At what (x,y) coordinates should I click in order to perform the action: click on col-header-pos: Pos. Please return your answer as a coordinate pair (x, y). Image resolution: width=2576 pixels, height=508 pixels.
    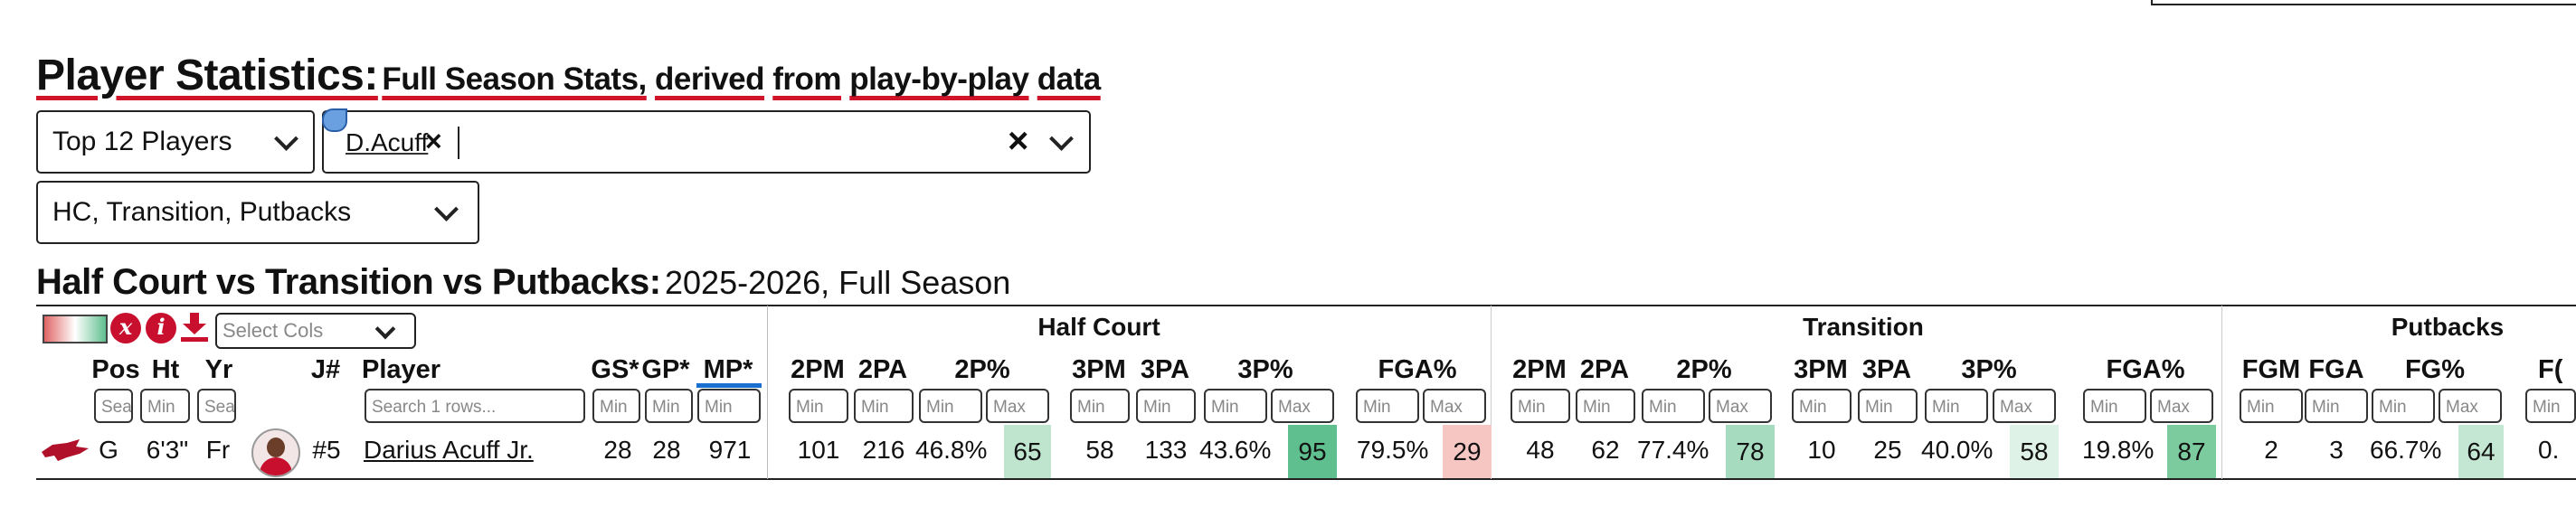
    Looking at the image, I should click on (116, 369).